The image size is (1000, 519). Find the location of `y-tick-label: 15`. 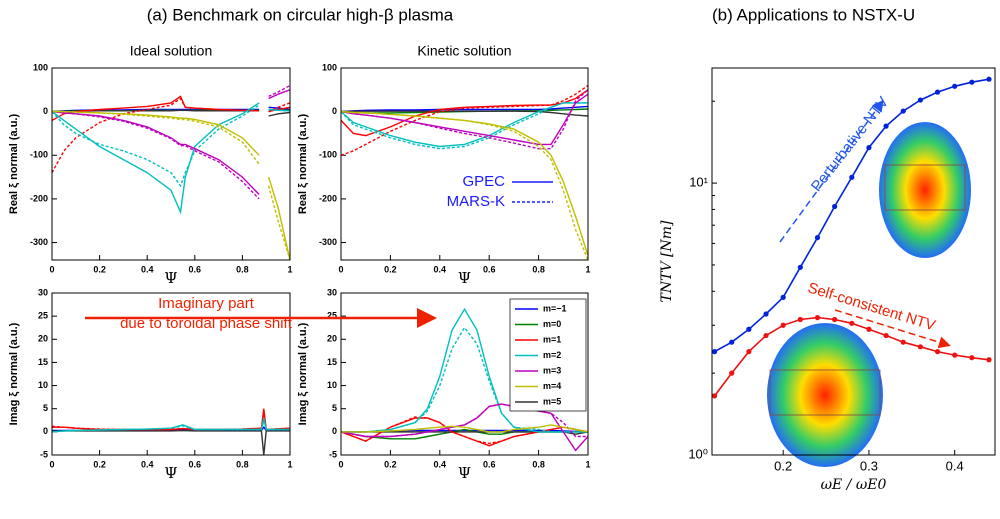

y-tick-label: 15 is located at coordinates (43, 362).